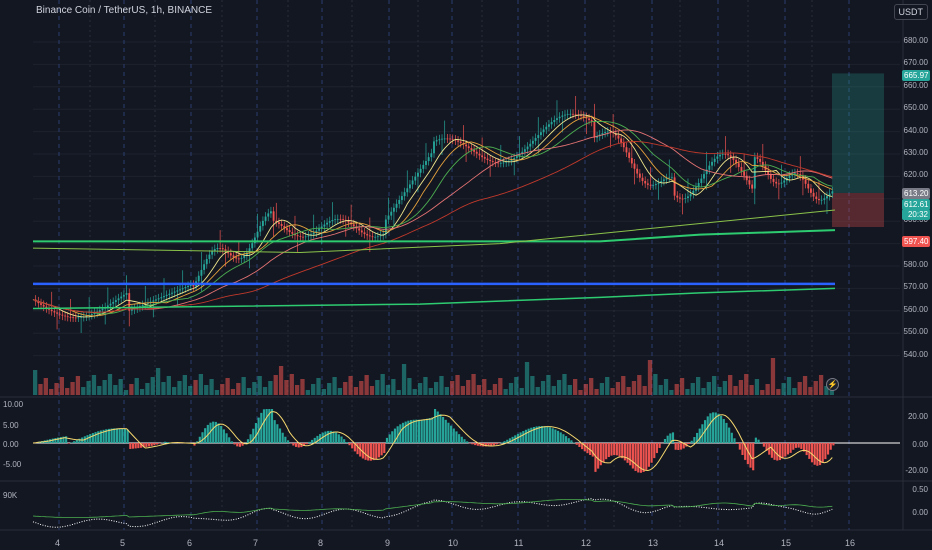 The image size is (932, 550). Describe the element at coordinates (832, 384) in the screenshot. I see `bolt-icon: ⚡` at that location.